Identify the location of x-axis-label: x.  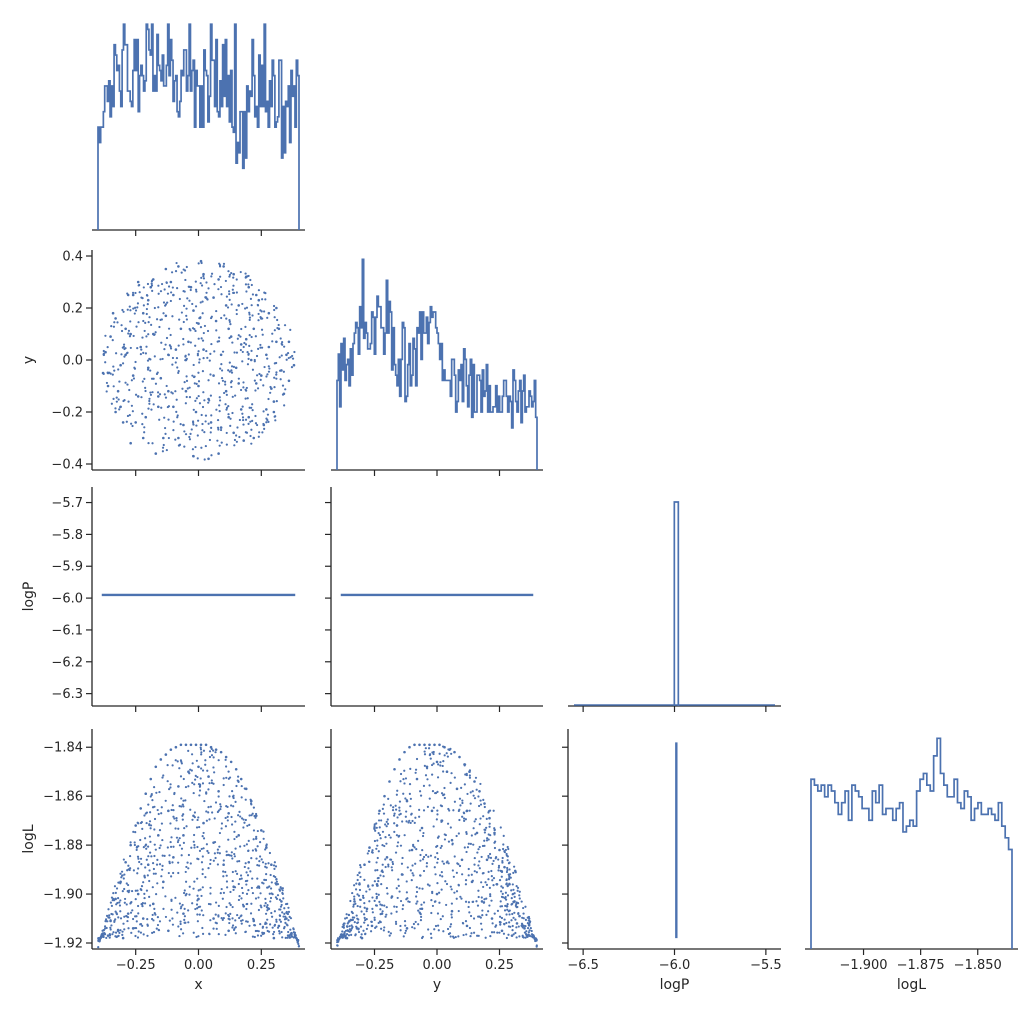
(198, 985).